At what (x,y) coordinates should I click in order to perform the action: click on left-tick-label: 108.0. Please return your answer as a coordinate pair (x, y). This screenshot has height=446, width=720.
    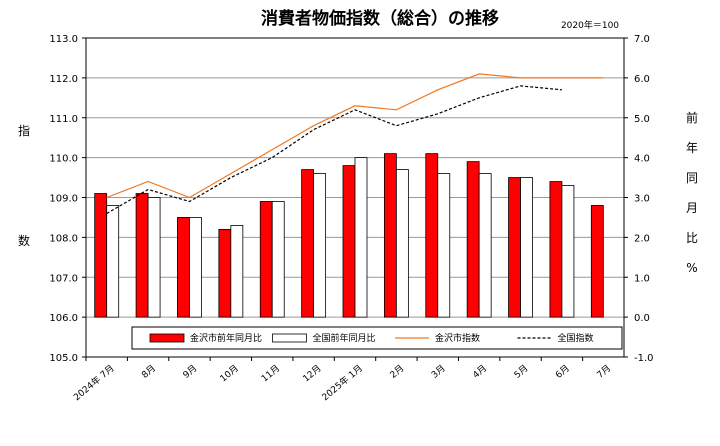
    Looking at the image, I should click on (63, 238).